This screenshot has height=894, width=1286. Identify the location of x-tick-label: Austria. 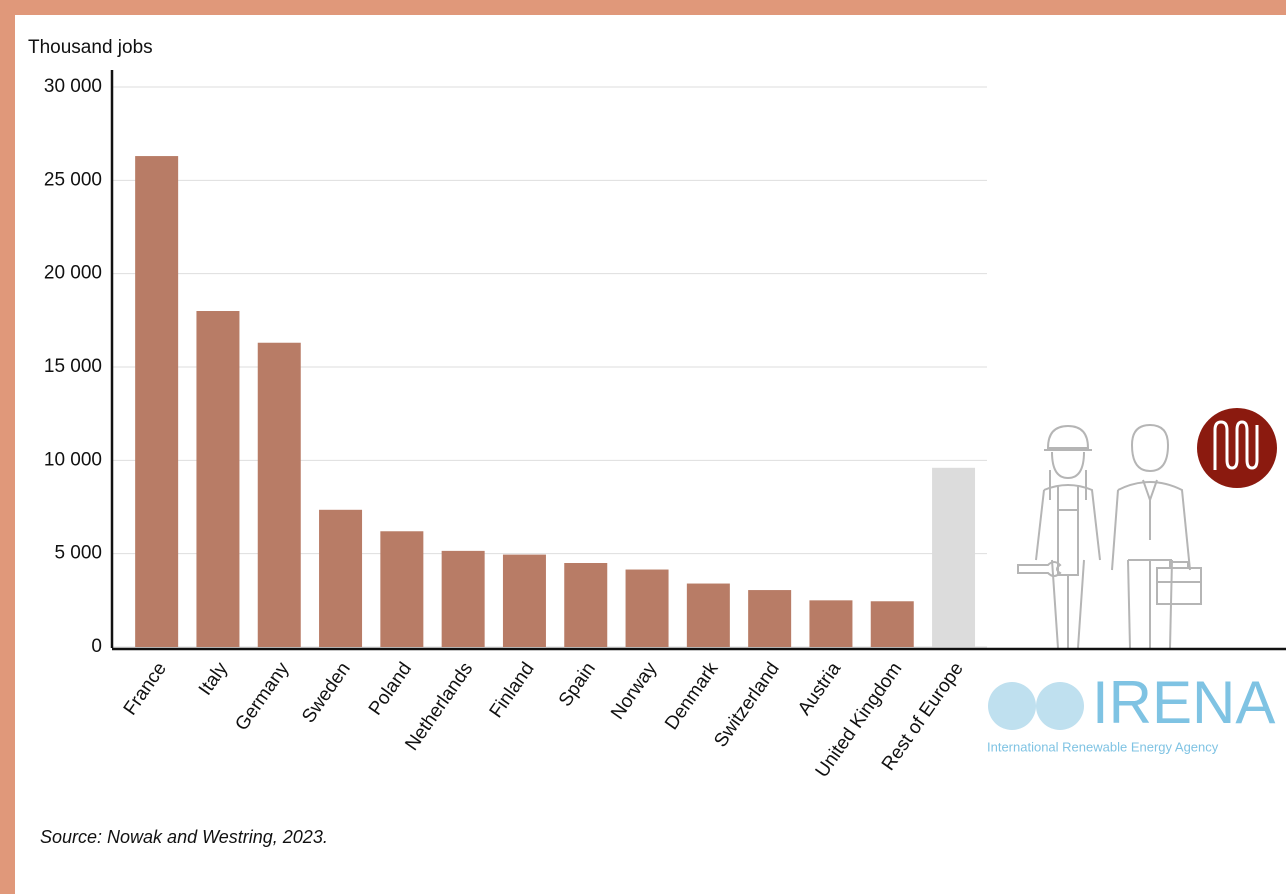
(819, 688).